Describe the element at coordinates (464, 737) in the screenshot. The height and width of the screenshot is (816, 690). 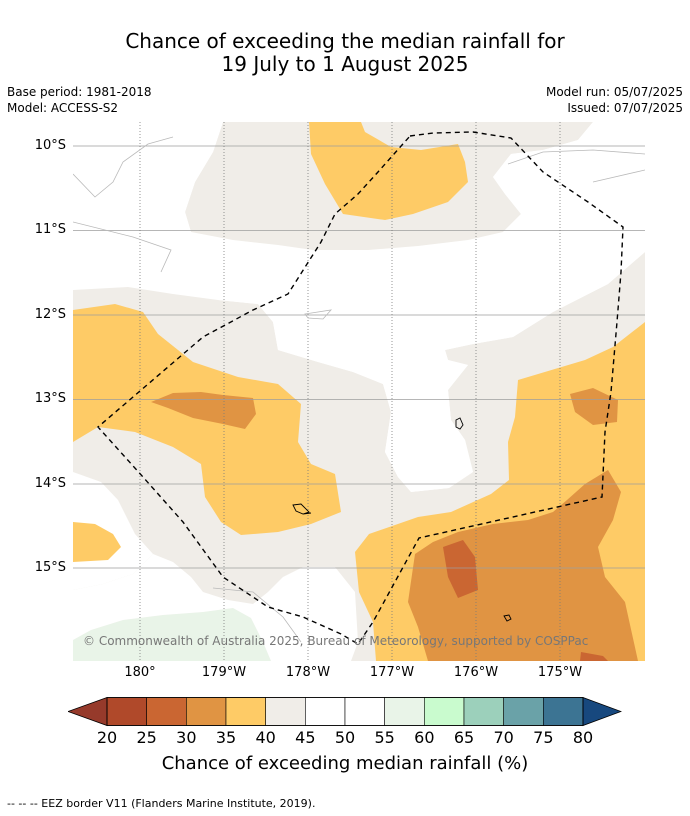
I see `colorbar-tick-label: 65` at that location.